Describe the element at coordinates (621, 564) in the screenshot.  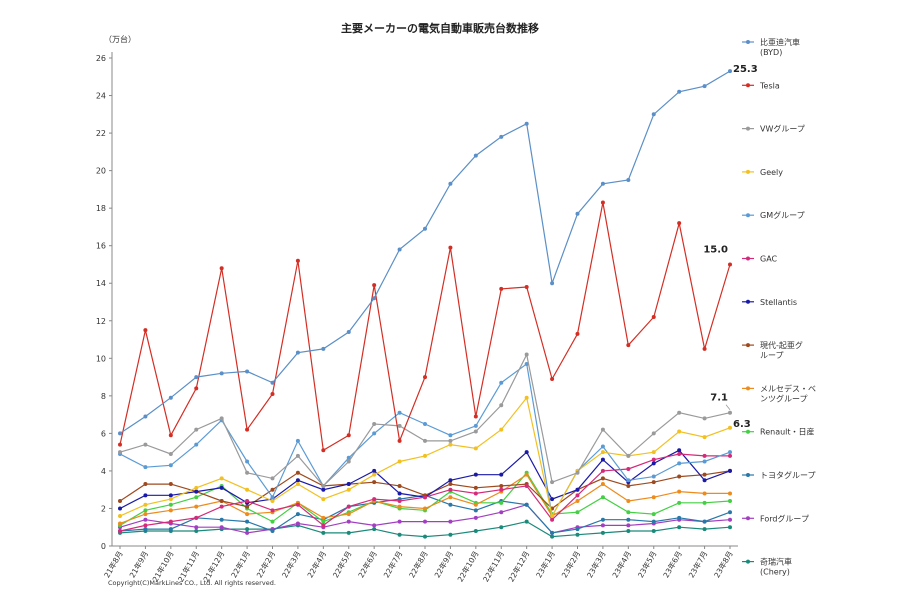
I see `x-tick-label: 23年4月` at that location.